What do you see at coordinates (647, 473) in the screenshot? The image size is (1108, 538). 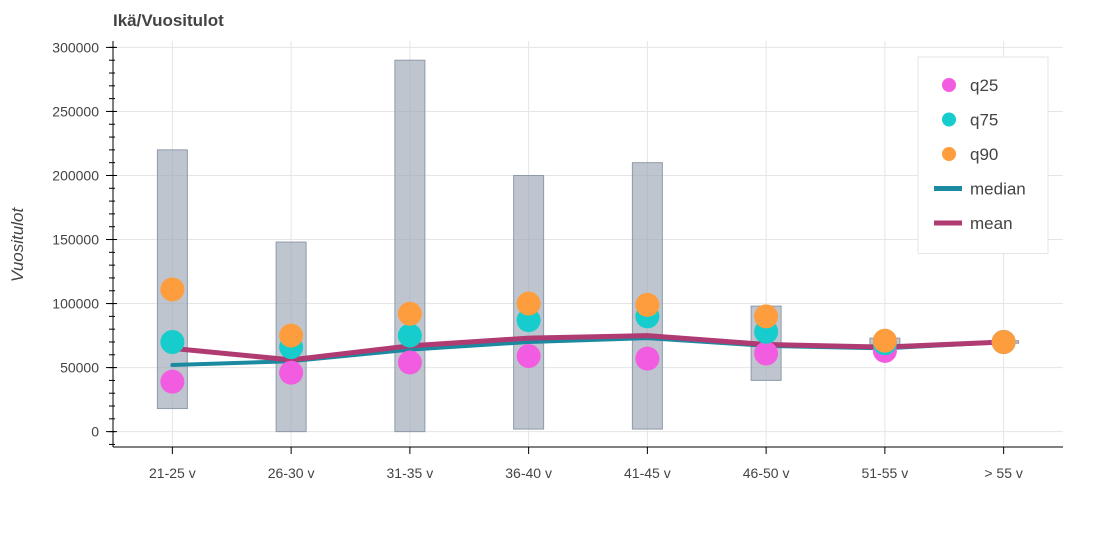 I see `x-tick-label: 41-45 v` at bounding box center [647, 473].